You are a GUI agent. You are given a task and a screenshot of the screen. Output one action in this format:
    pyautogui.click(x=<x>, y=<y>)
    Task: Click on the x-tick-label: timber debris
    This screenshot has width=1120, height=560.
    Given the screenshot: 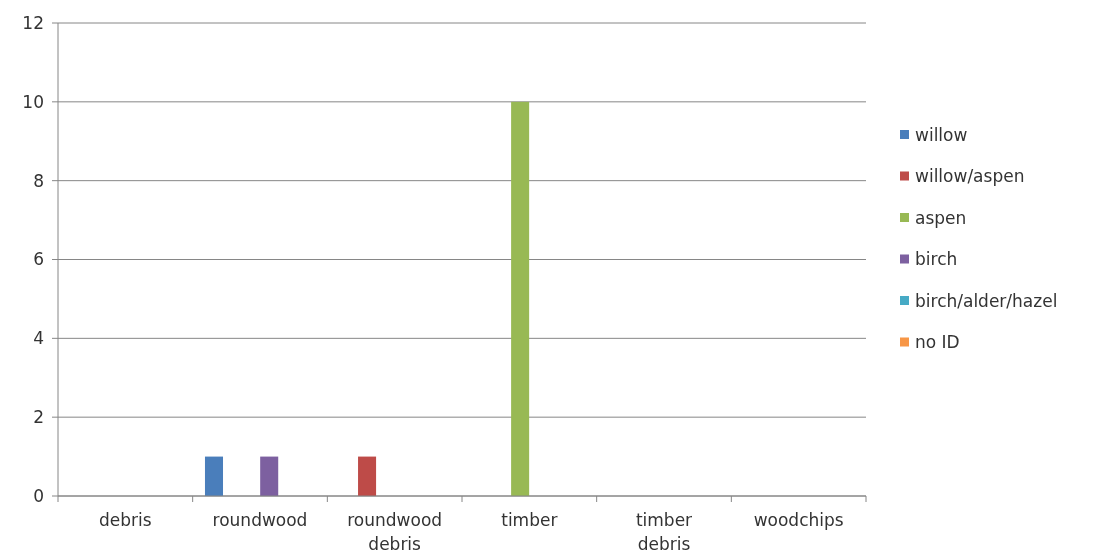 What is the action you would take?
    pyautogui.click(x=664, y=532)
    